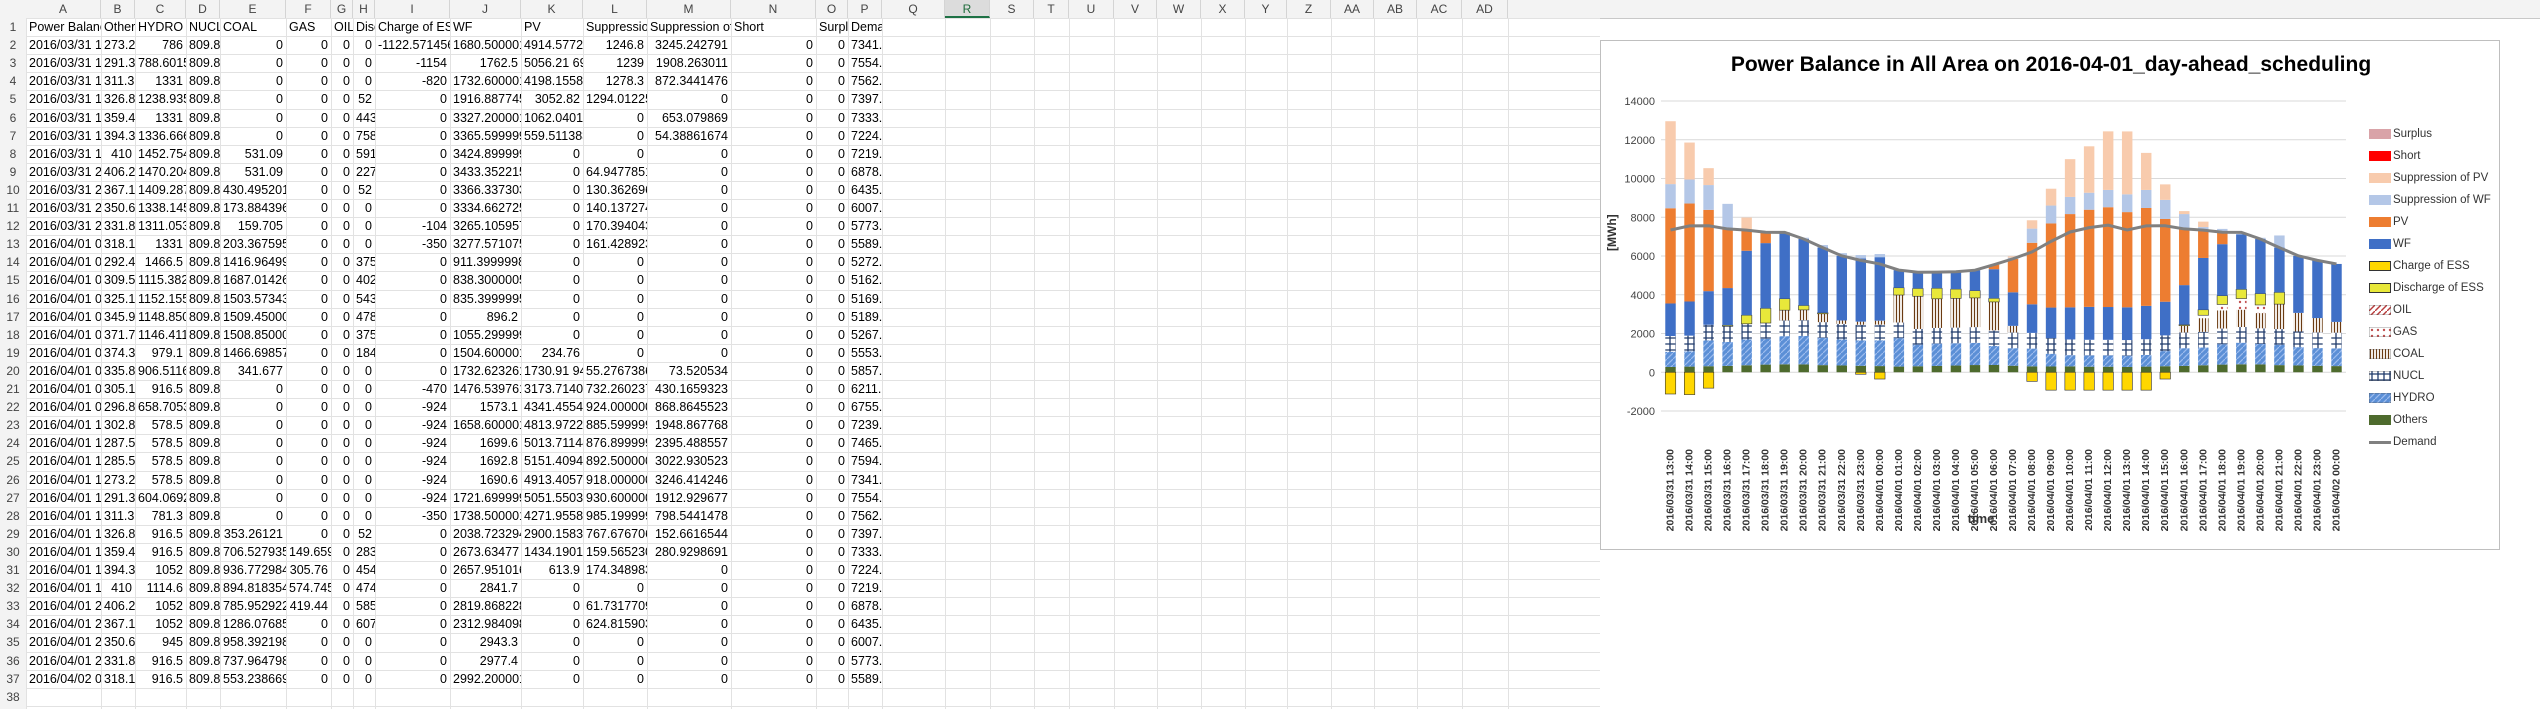 The image size is (2540, 709). What do you see at coordinates (308, 570) in the screenshot?
I see `data-cell: 305.76` at bounding box center [308, 570].